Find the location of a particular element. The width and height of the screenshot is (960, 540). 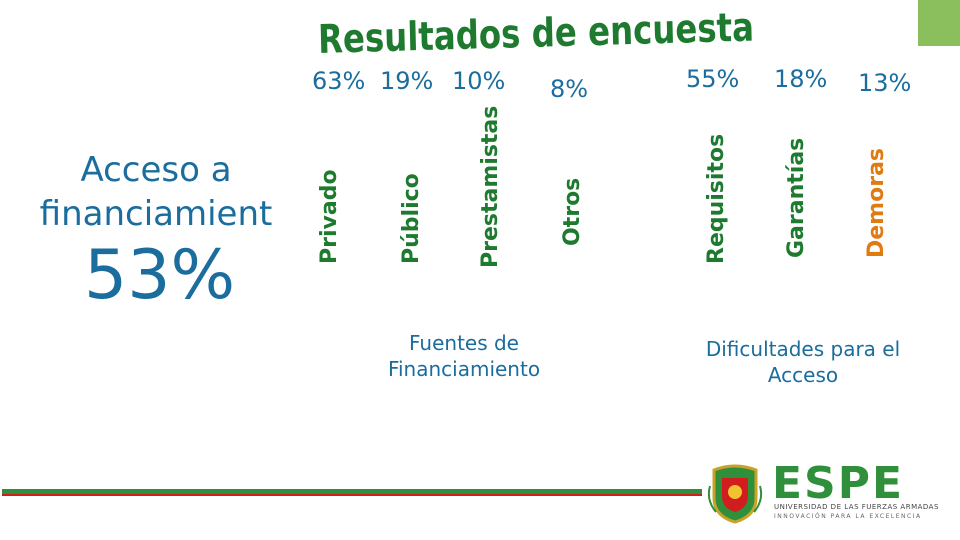

logo-tagline: INNOVACIÓN PARA LA EXCELENCIA is located at coordinates (848, 516).